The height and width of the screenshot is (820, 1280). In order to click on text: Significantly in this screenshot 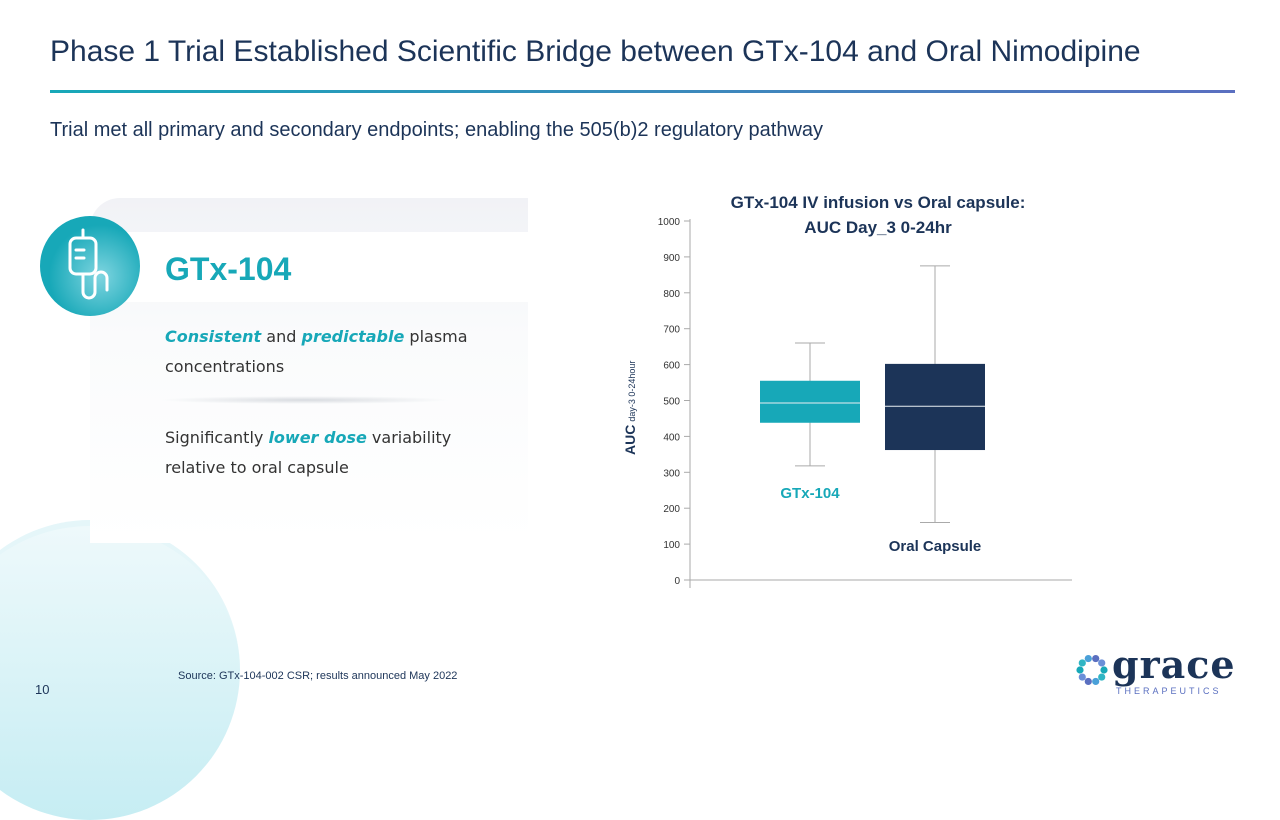, I will do `click(217, 437)`.